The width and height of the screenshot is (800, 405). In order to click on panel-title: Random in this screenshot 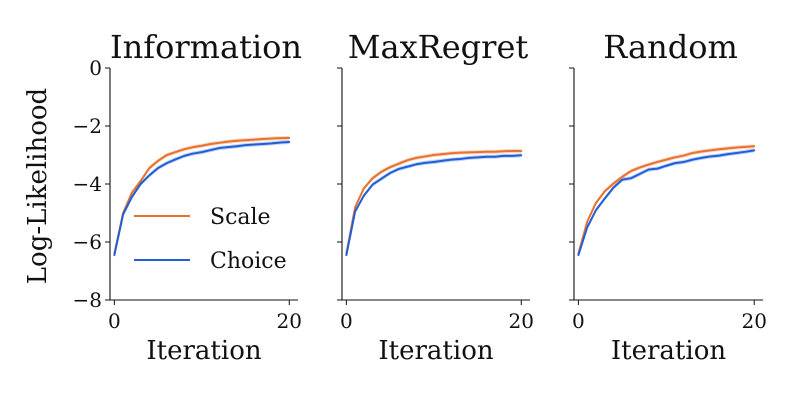, I will do `click(670, 47)`.